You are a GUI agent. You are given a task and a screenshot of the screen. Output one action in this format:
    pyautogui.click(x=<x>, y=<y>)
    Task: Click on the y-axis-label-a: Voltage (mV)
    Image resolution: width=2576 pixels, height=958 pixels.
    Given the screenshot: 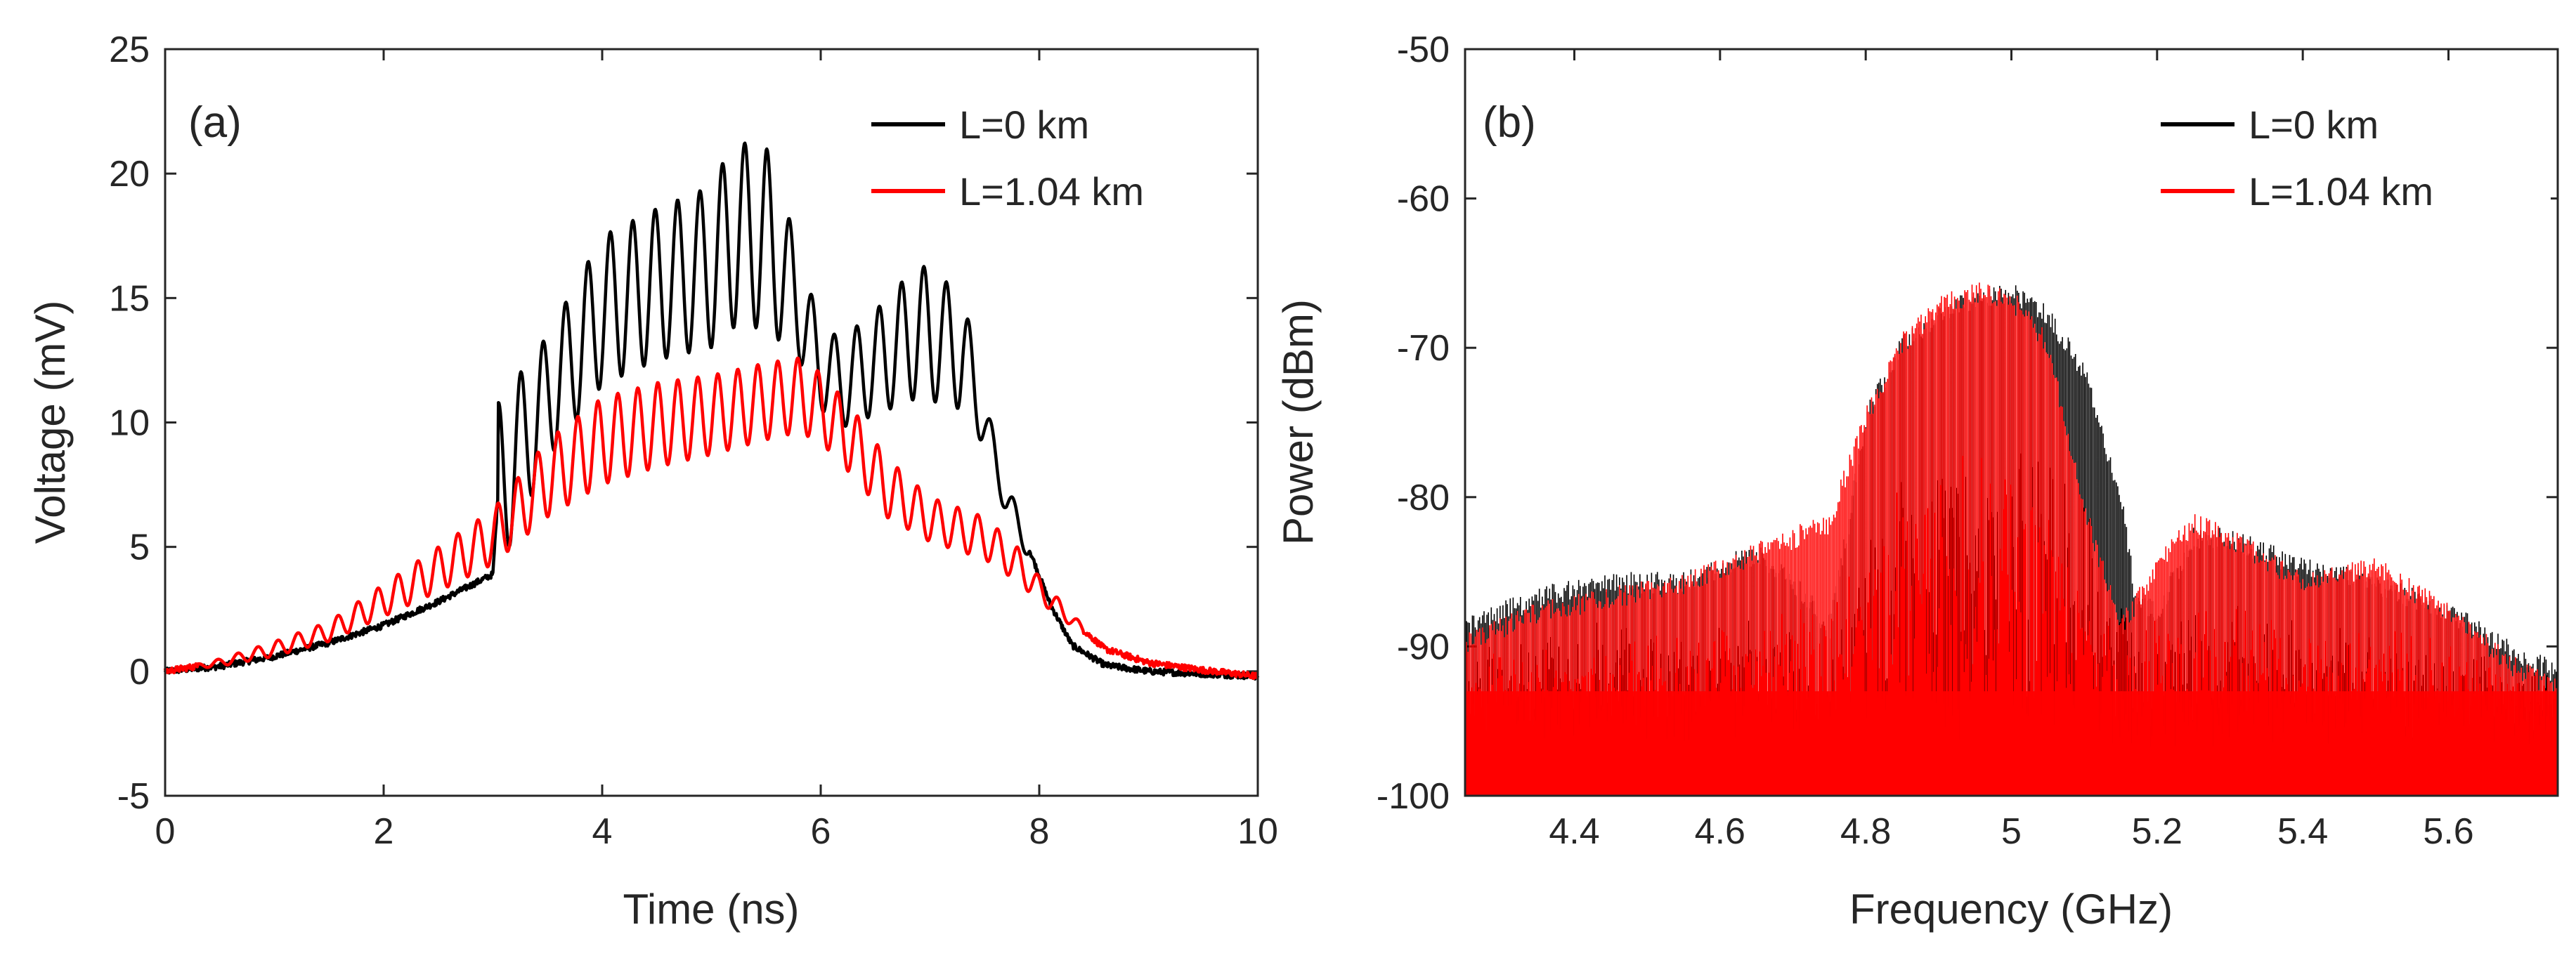 What is the action you would take?
    pyautogui.click(x=50, y=422)
    